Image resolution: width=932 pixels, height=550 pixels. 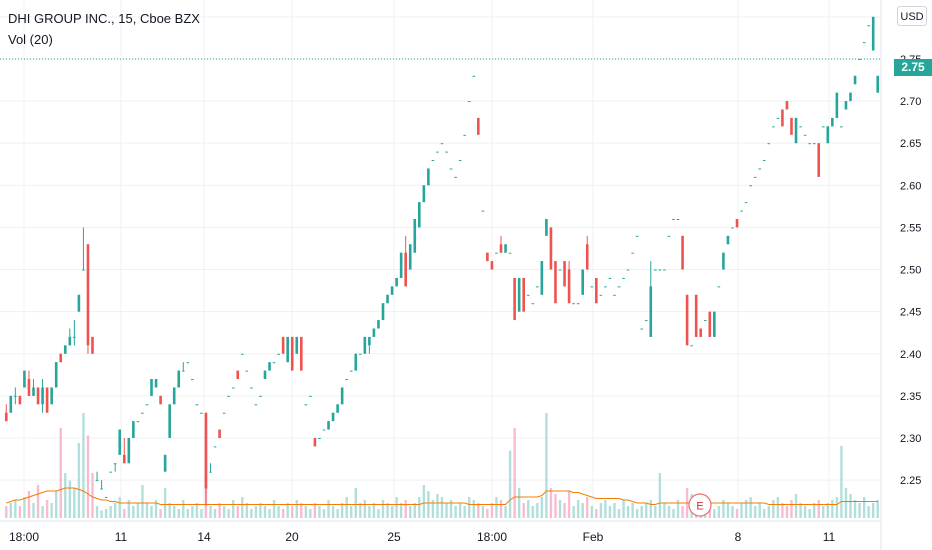 I want to click on symbol-title: DHI GROUP INC., 15, Cboe BZX, so click(x=104, y=18).